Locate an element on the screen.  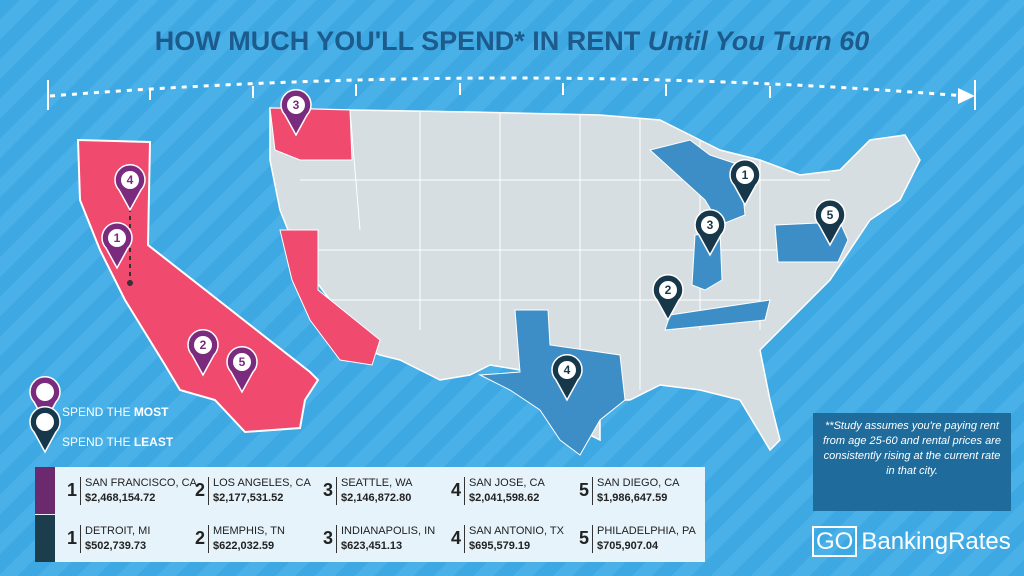
title-emphasis: Until You Turn 60 is located at coordinates (758, 41).